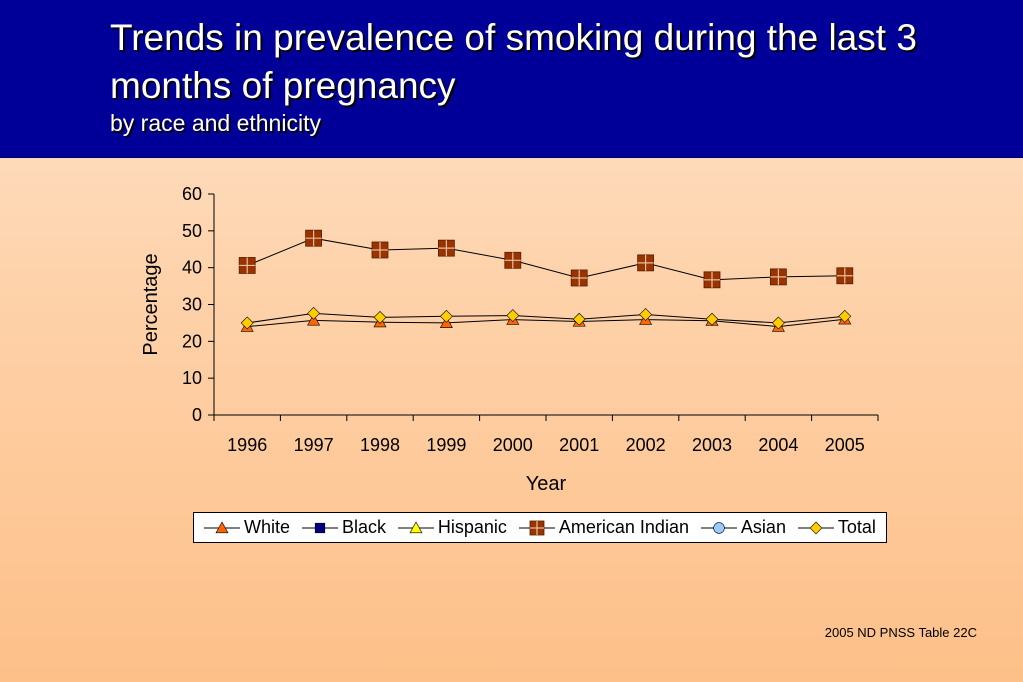  What do you see at coordinates (266, 527) in the screenshot?
I see `legend-label: White` at bounding box center [266, 527].